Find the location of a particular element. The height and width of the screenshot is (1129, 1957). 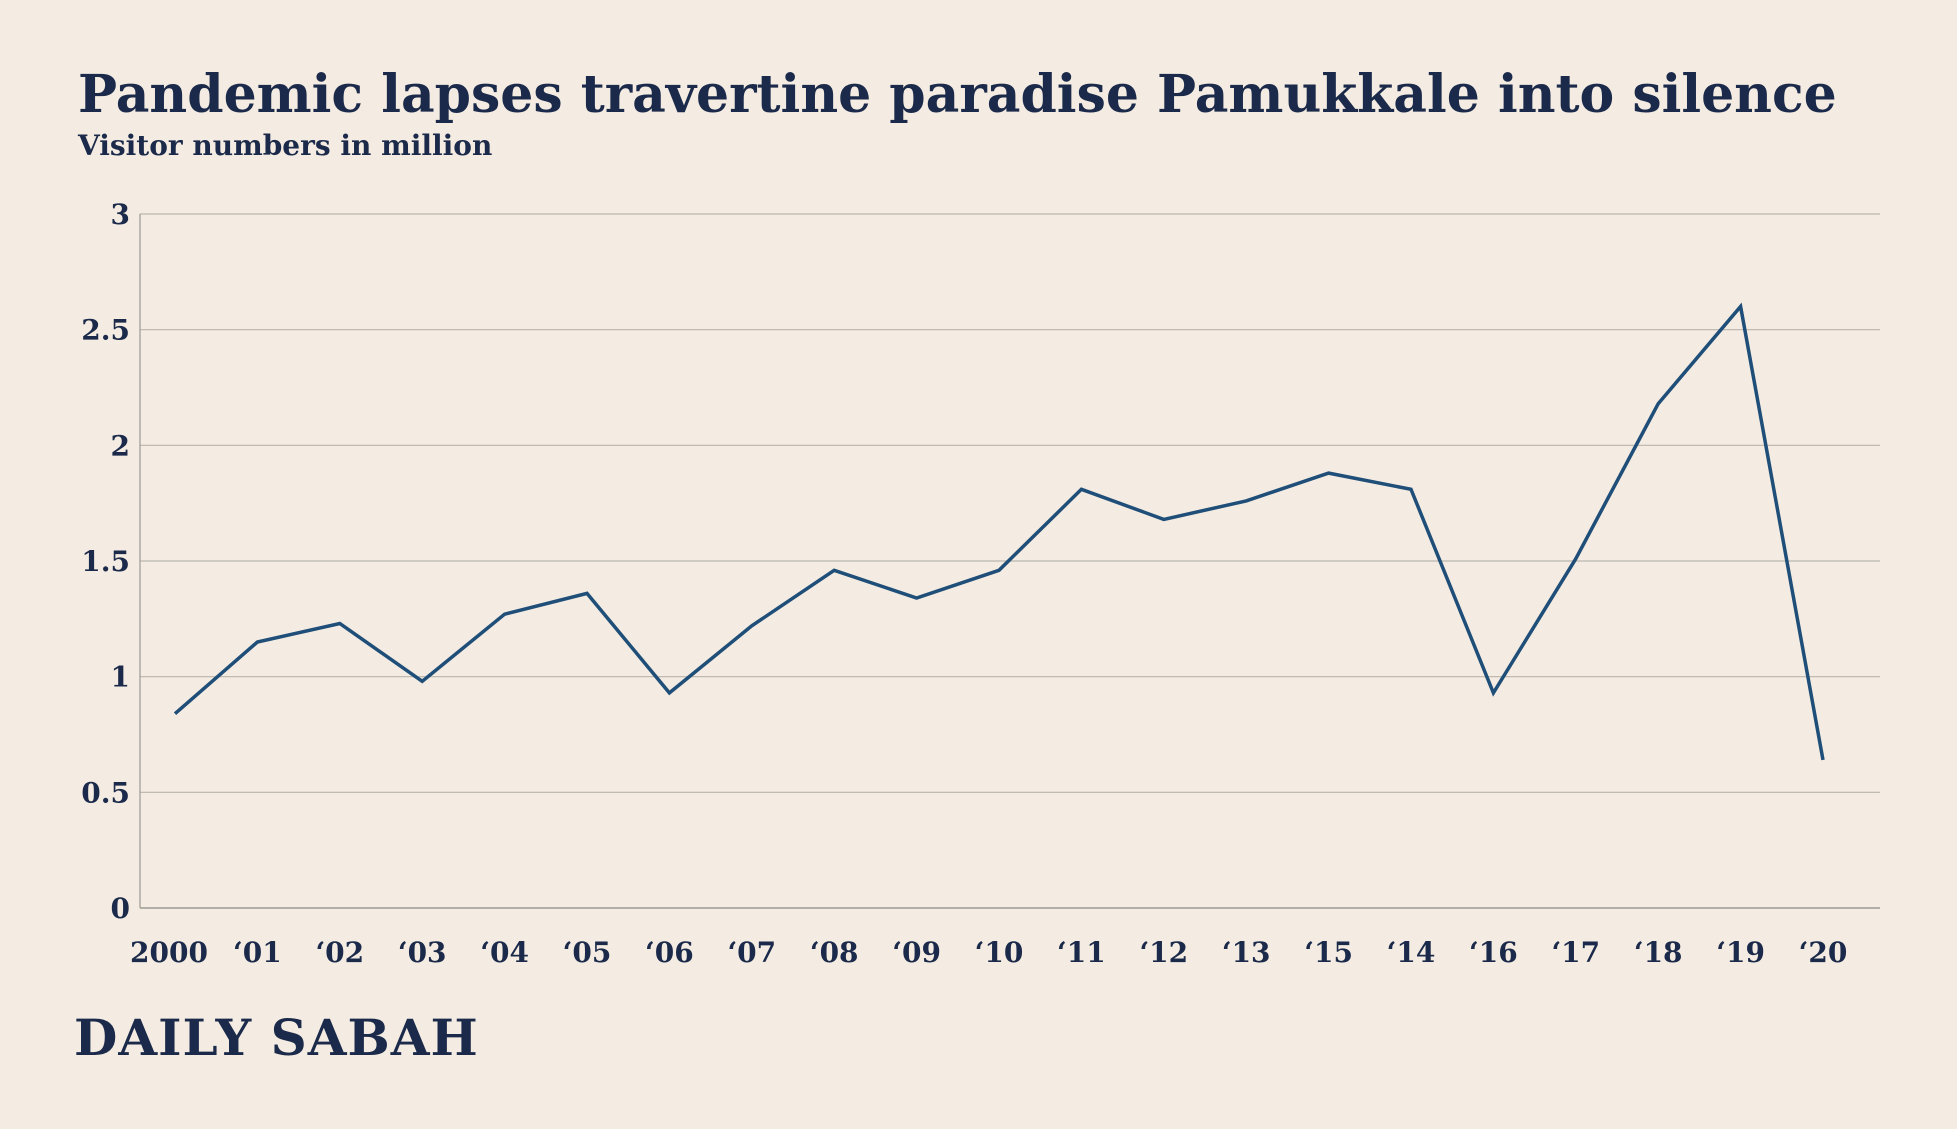

y-tick-label: 0.5 is located at coordinates (105, 792).